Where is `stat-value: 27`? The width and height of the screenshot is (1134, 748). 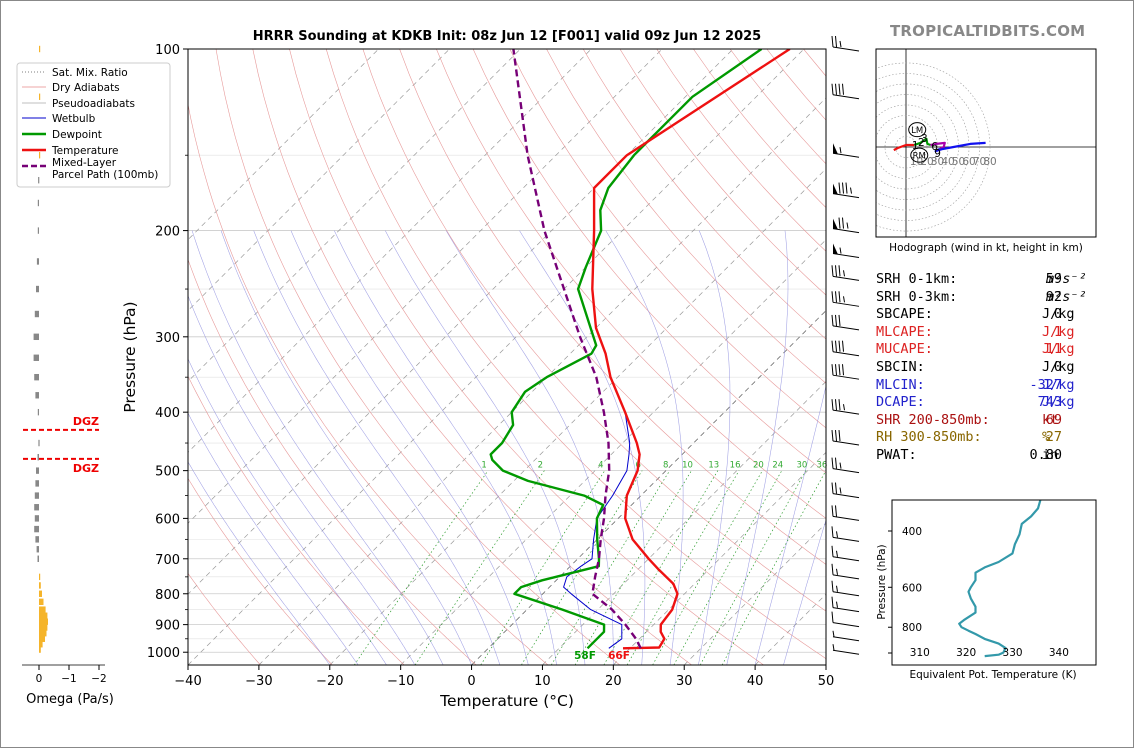
stat-value: 27 is located at coordinates (1053, 437).